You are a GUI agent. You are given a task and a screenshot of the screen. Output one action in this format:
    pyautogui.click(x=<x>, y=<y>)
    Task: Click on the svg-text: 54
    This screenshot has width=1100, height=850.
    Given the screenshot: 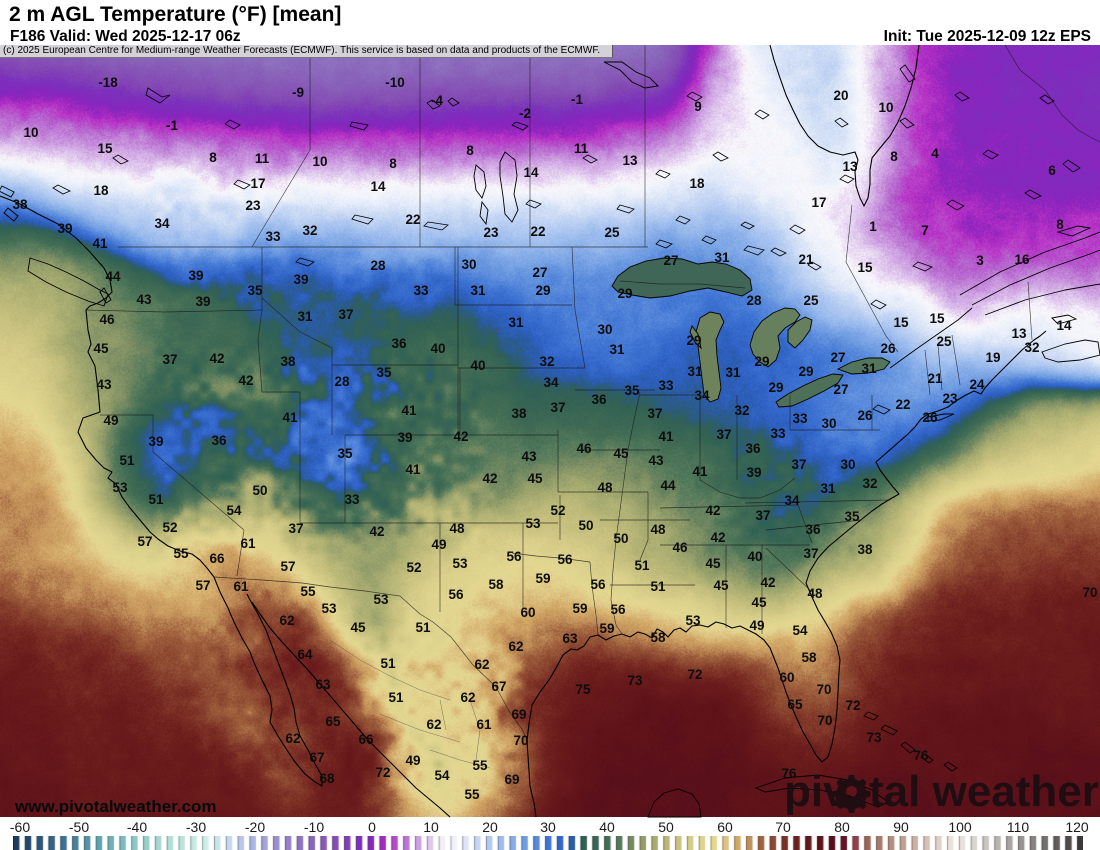 What is the action you would take?
    pyautogui.click(x=800, y=630)
    